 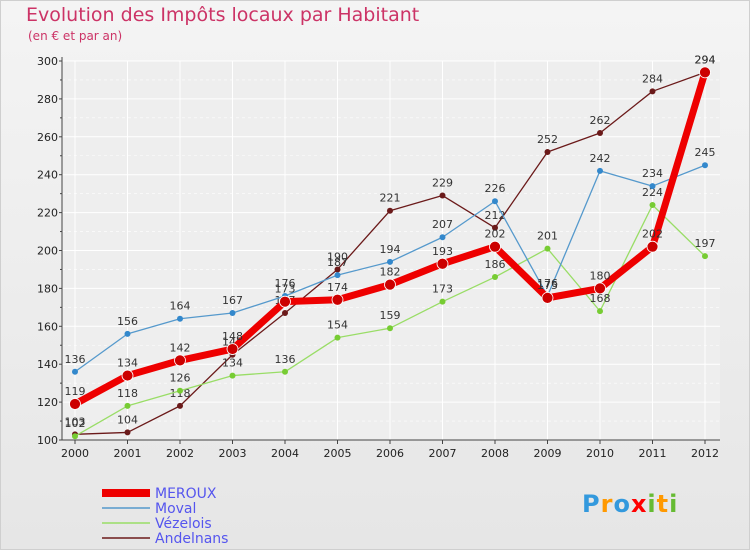 What do you see at coordinates (175, 509) in the screenshot?
I see `legend-label: Moval` at bounding box center [175, 509].